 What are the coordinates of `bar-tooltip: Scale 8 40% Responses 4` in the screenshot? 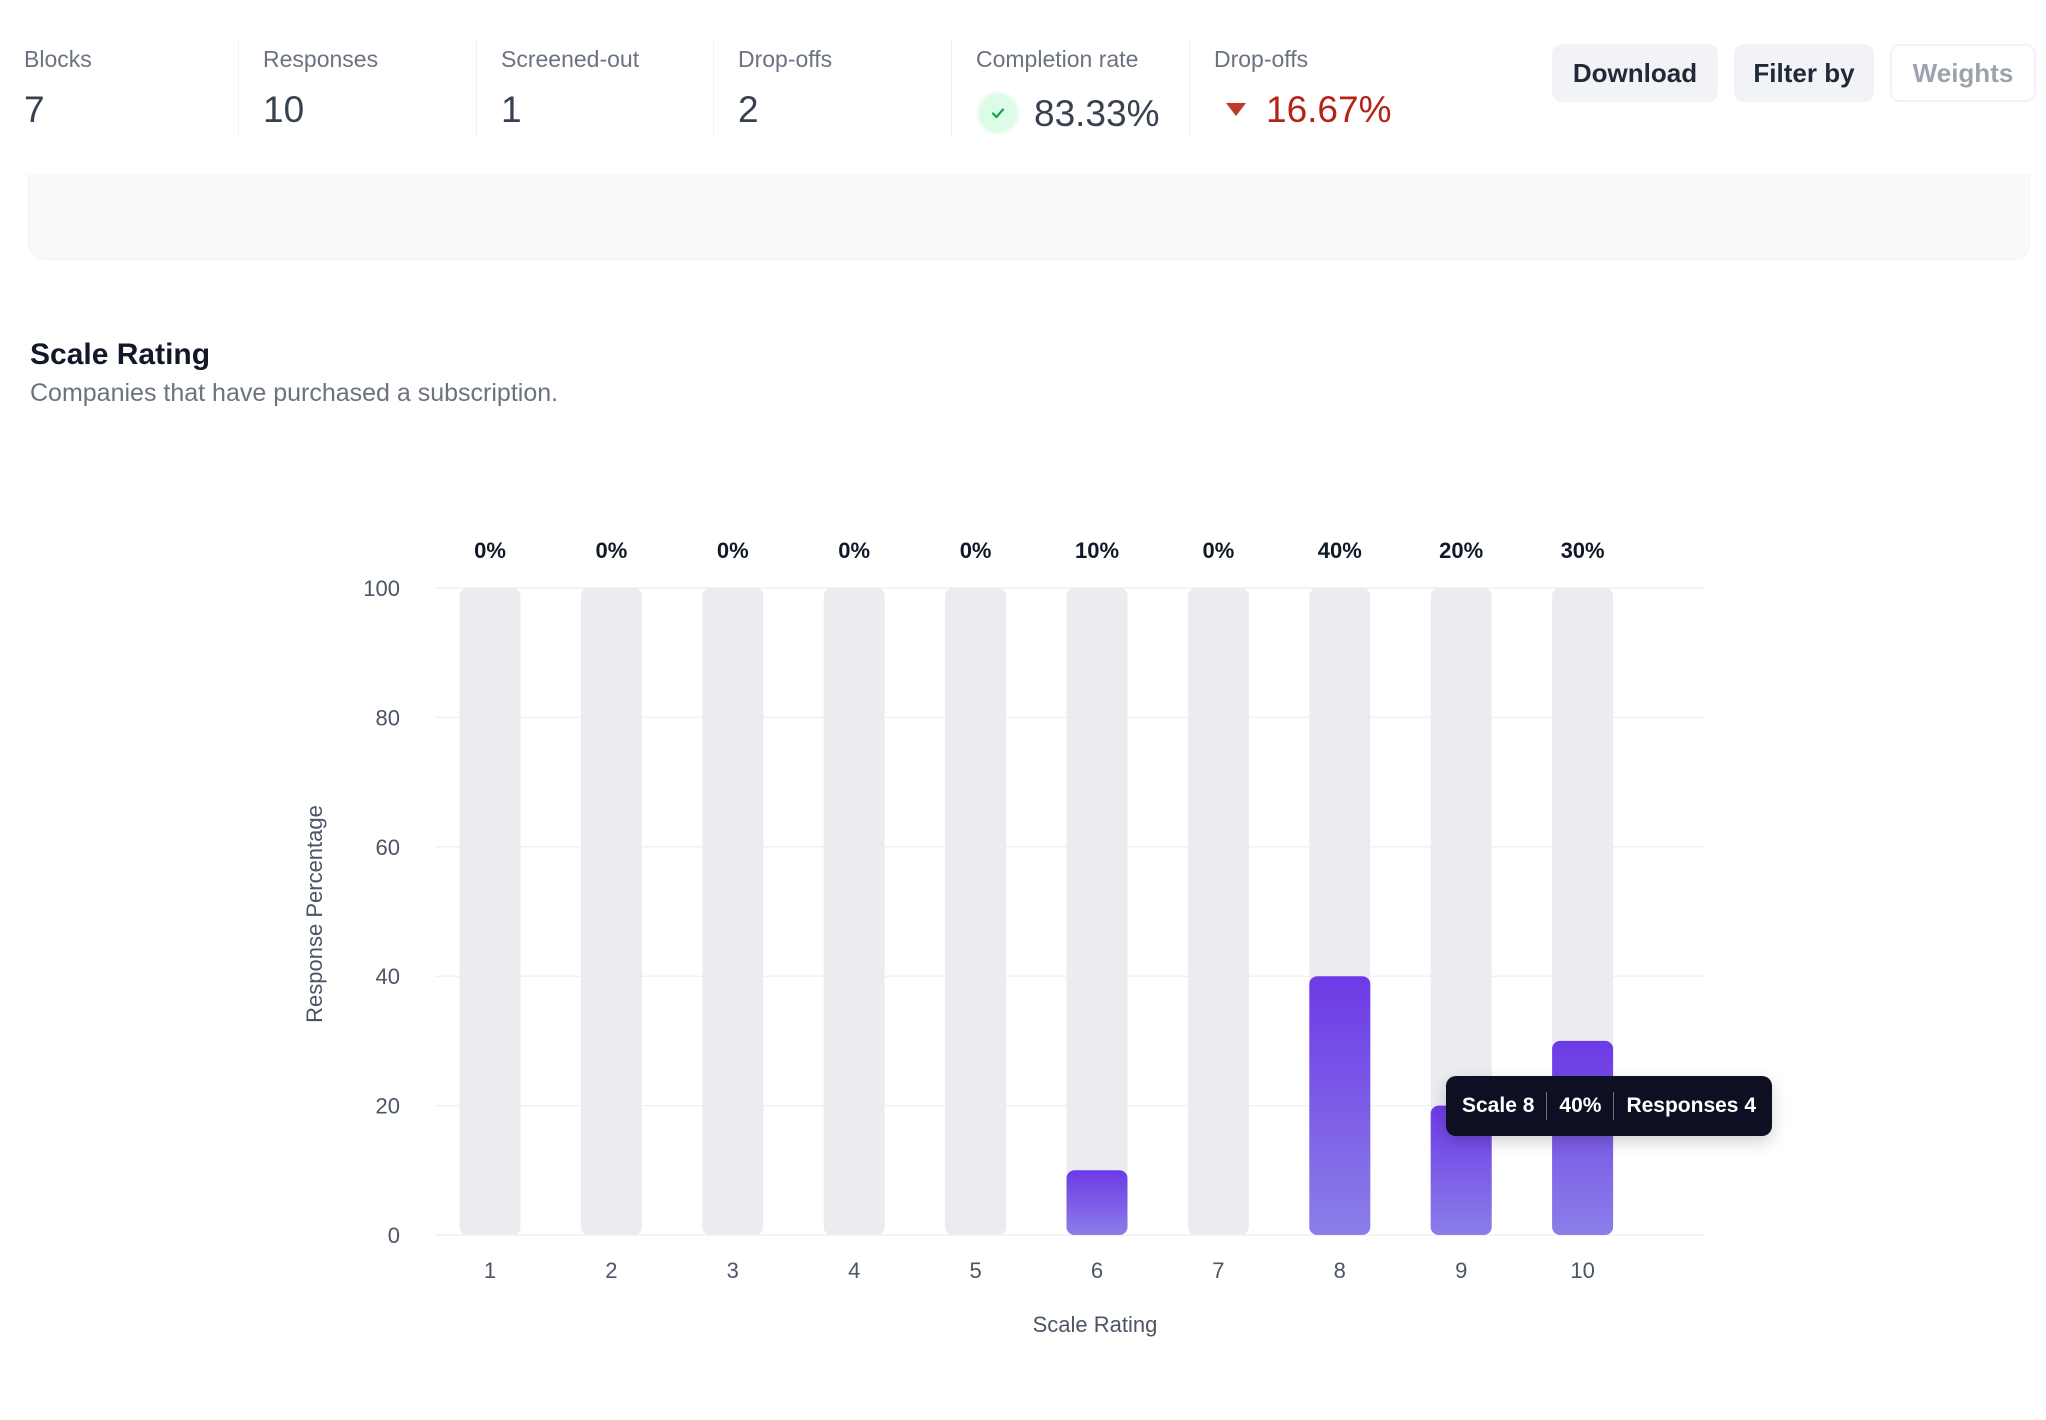 It's located at (1609, 1106).